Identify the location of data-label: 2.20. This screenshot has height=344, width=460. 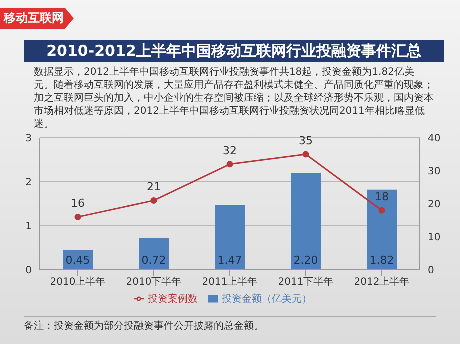
(306, 260).